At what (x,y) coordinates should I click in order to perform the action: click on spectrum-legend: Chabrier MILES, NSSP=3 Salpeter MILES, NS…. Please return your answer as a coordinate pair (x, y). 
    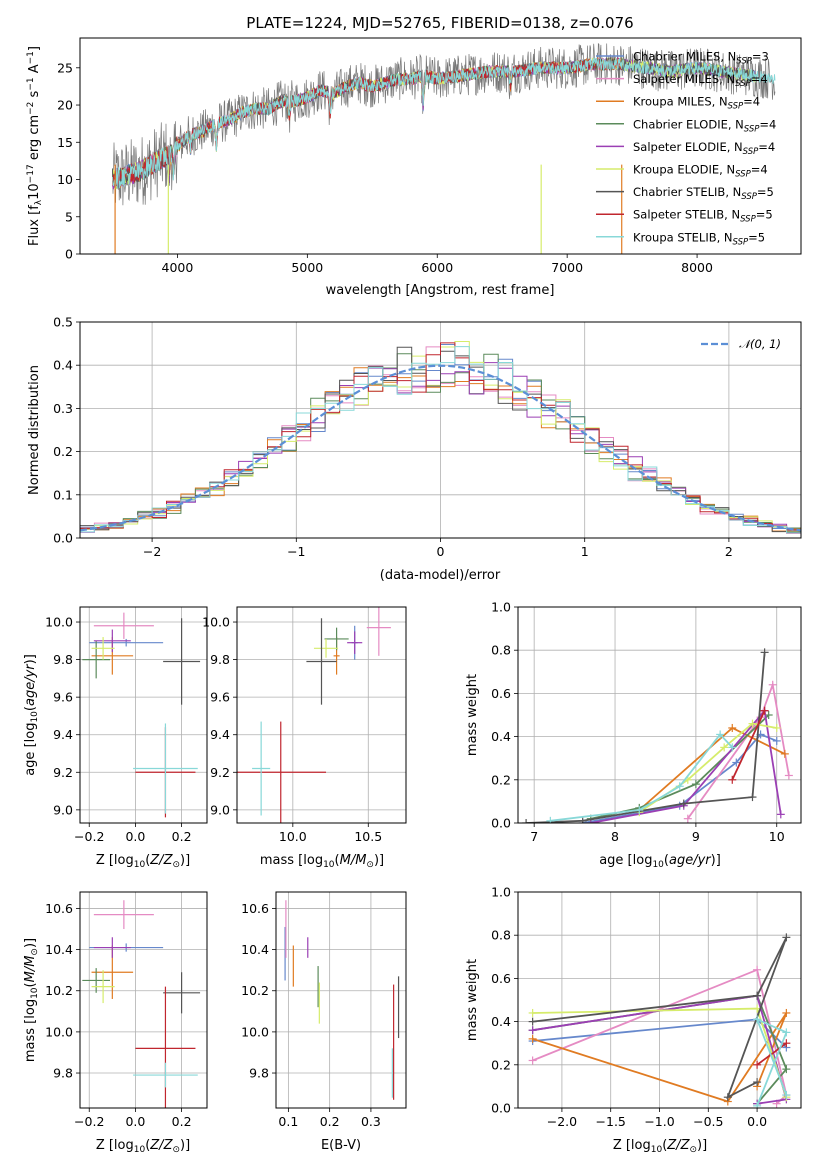
    Looking at the image, I should click on (686, 148).